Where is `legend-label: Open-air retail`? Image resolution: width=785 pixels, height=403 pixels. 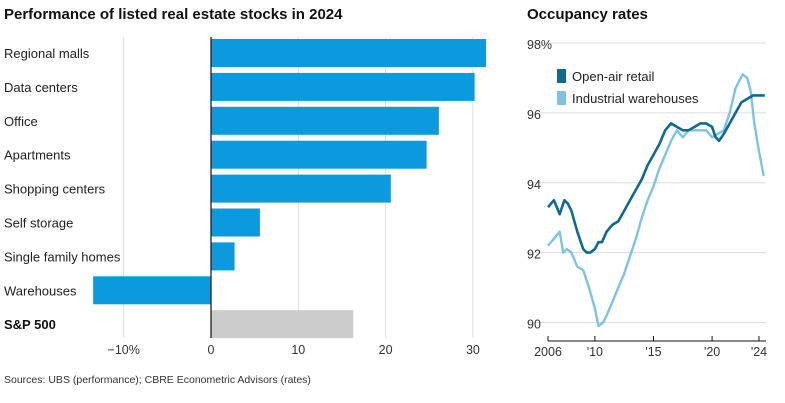
legend-label: Open-air retail is located at coordinates (613, 76).